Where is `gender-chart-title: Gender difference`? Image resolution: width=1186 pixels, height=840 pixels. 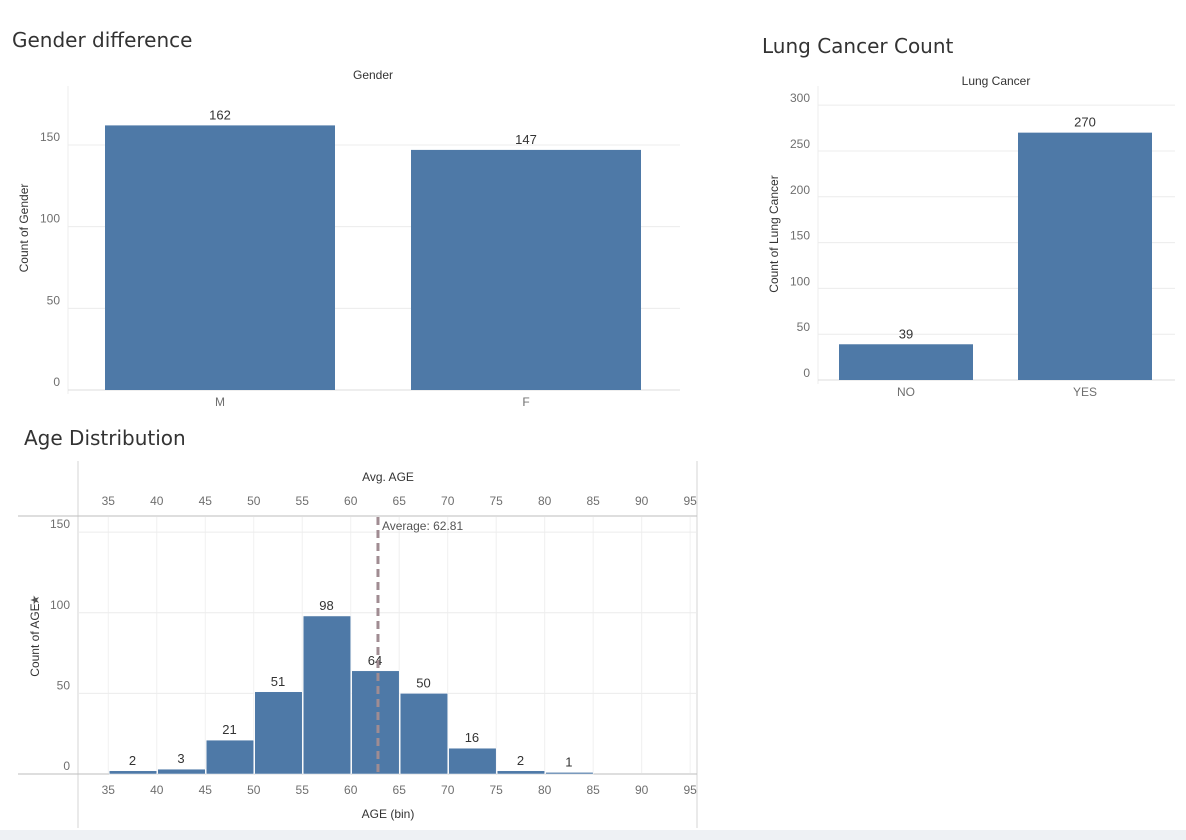
gender-chart-title: Gender difference is located at coordinates (102, 40).